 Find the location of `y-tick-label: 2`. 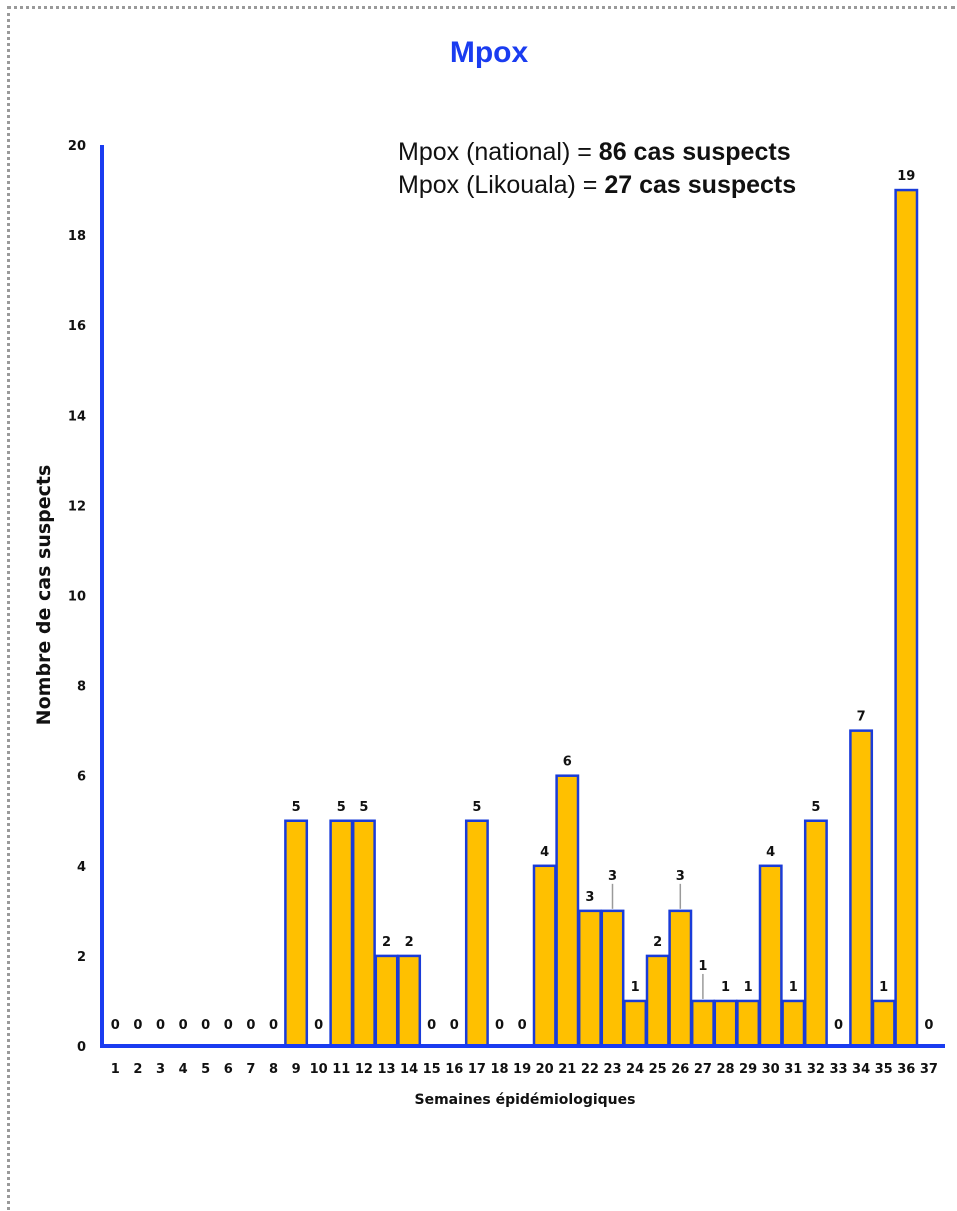

y-tick-label: 2 is located at coordinates (81, 957).